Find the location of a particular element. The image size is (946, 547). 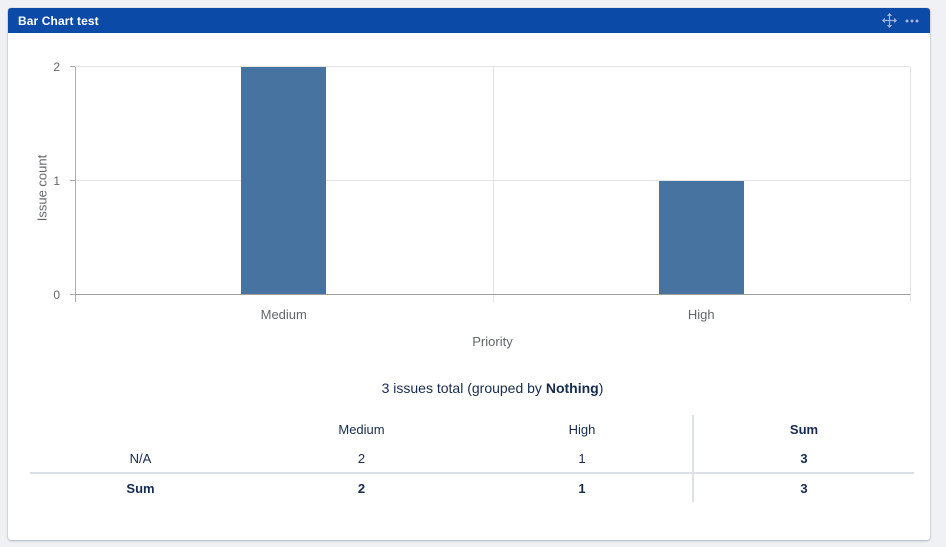

row-label: N/A is located at coordinates (140, 458).